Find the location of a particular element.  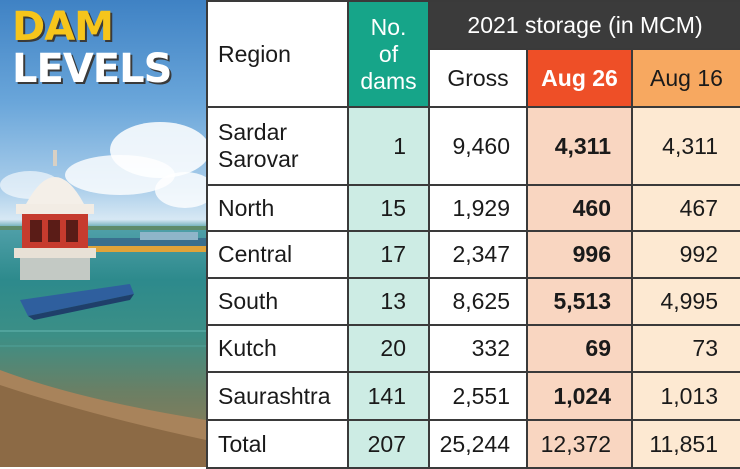

title-levels: LEVELS is located at coordinates (92, 69).